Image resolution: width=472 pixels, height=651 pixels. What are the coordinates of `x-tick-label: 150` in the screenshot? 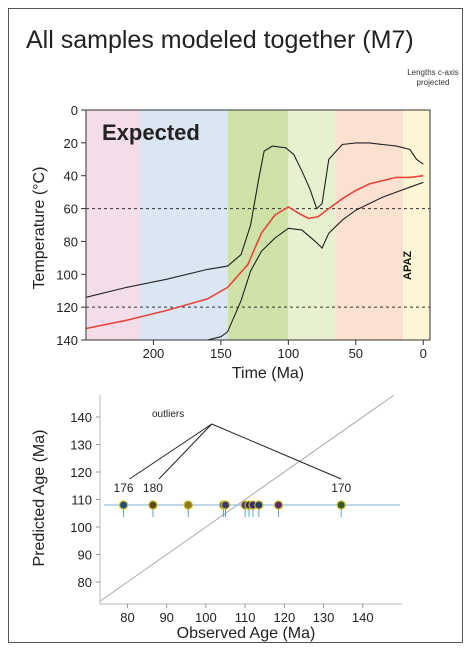 It's located at (221, 353).